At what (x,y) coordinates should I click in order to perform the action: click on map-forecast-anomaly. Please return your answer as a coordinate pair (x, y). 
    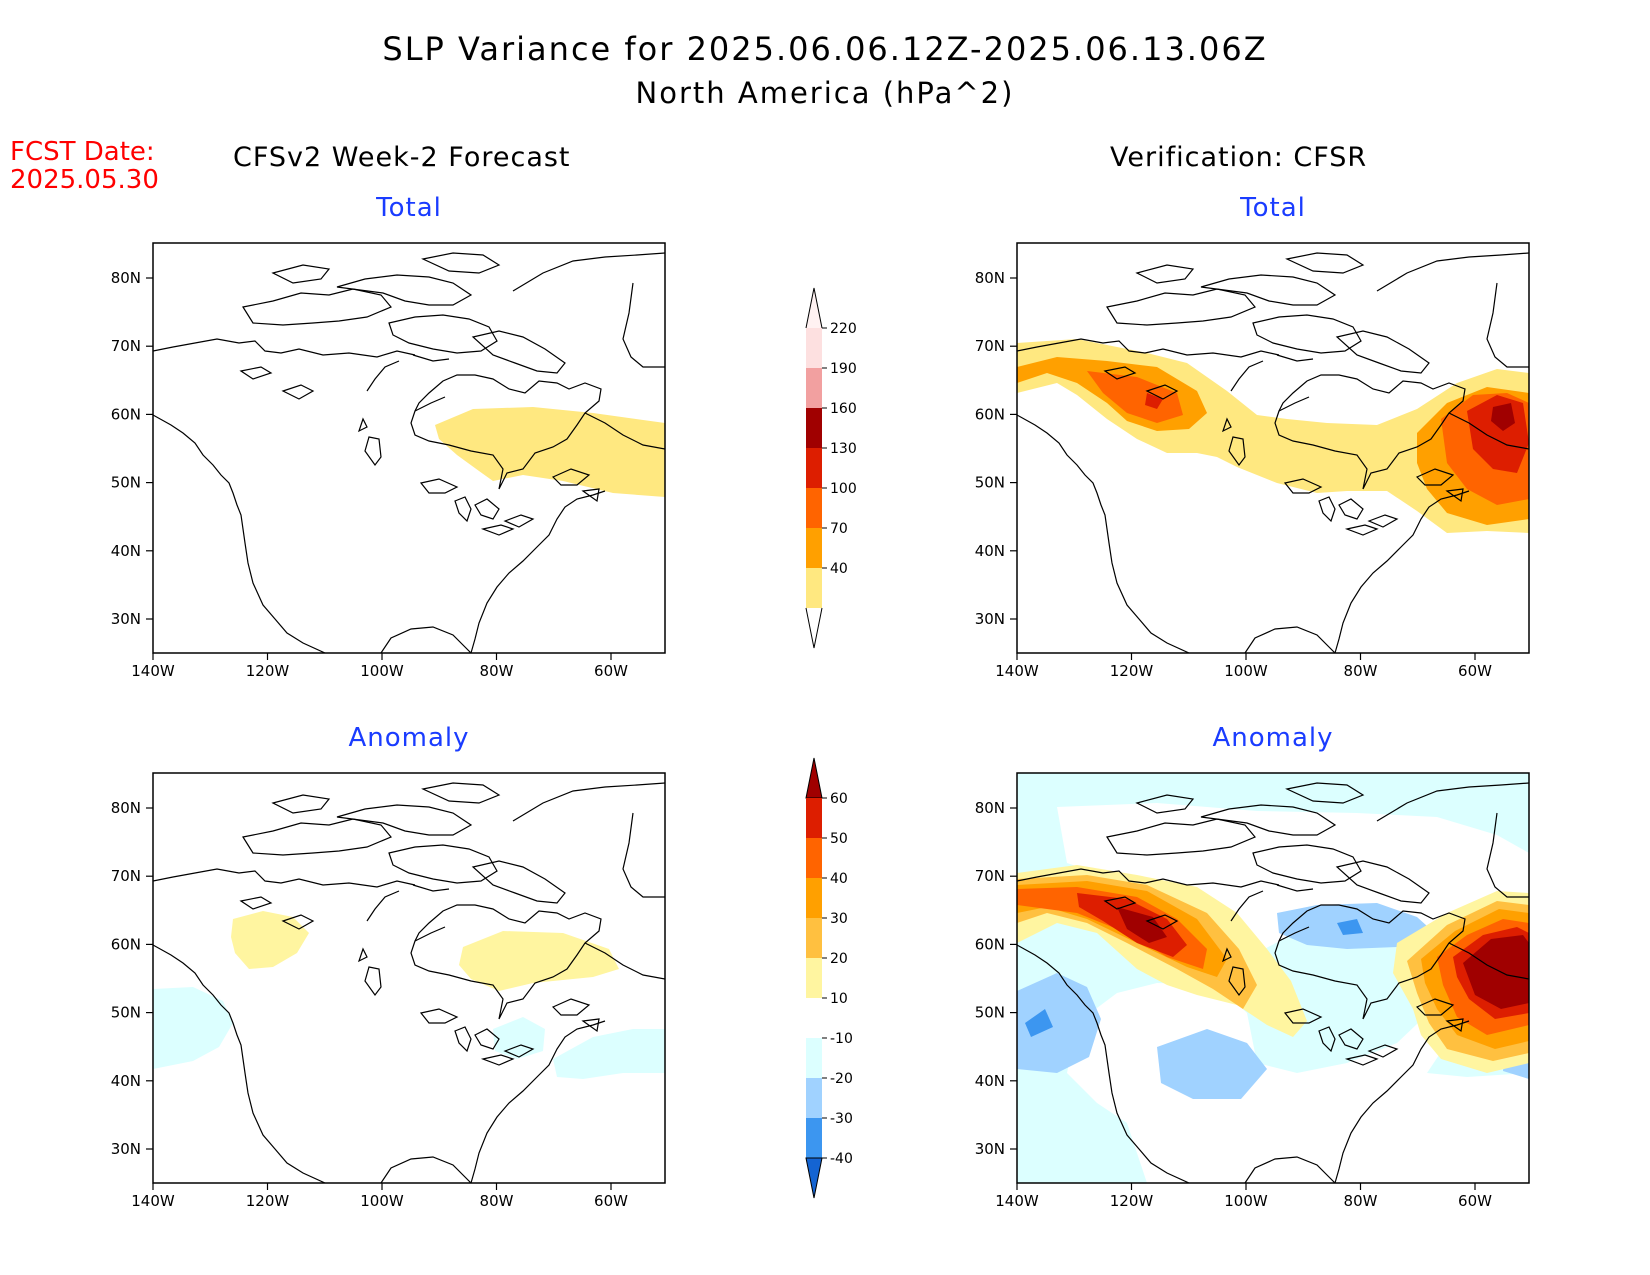
    Looking at the image, I should click on (409, 978).